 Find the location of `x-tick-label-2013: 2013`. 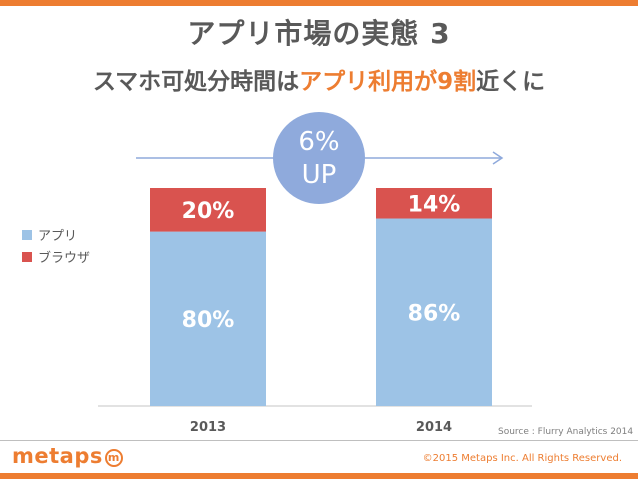

x-tick-label-2013: 2013 is located at coordinates (208, 427).